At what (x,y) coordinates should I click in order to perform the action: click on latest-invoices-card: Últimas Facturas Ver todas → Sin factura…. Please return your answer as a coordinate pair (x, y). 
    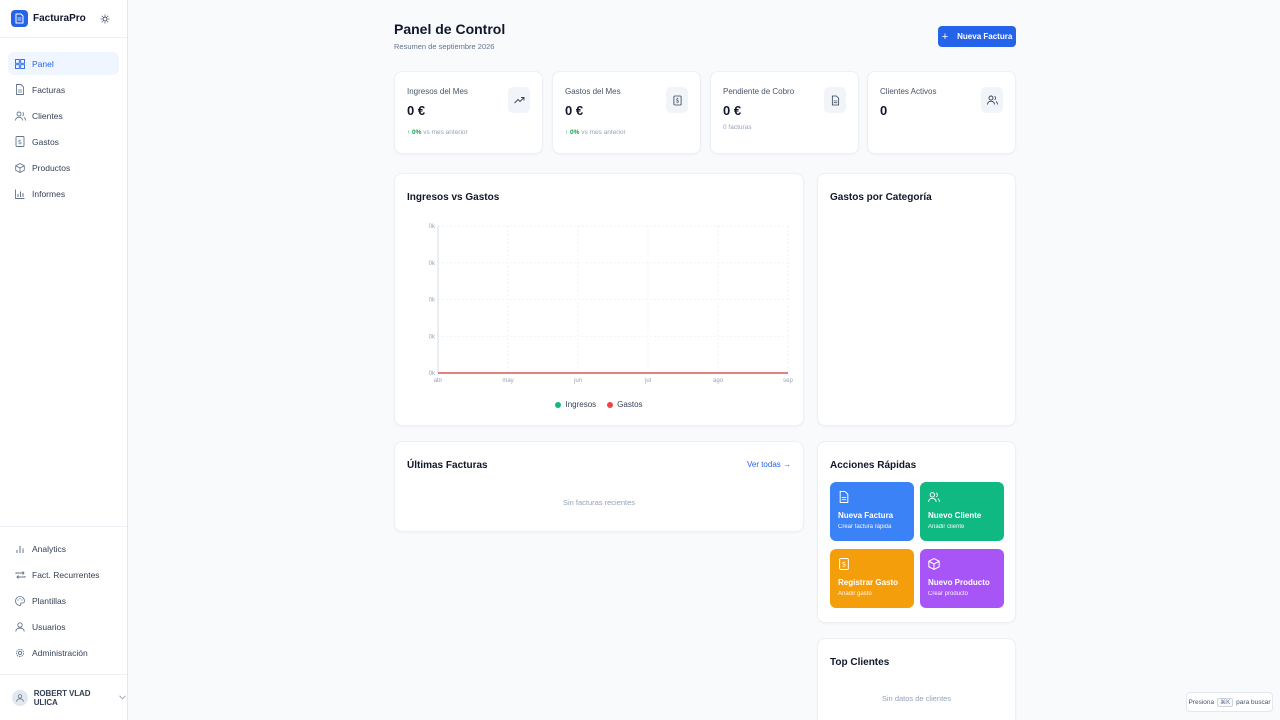
    Looking at the image, I should click on (599, 486).